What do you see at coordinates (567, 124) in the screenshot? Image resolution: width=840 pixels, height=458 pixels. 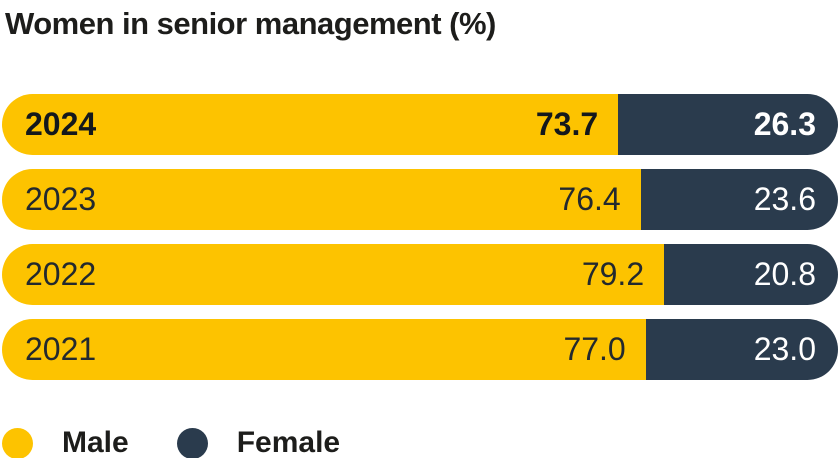 I see `male-value-label: 73.7` at bounding box center [567, 124].